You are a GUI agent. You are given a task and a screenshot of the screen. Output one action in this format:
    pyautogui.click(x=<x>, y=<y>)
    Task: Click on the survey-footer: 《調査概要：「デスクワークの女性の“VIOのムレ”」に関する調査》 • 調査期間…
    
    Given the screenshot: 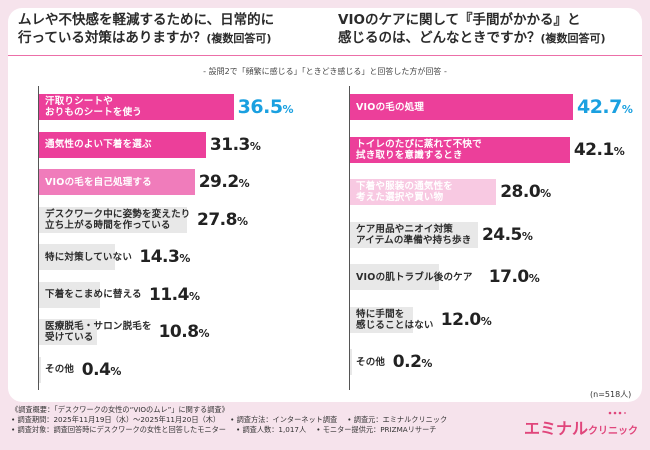 What is the action you would take?
    pyautogui.click(x=229, y=419)
    